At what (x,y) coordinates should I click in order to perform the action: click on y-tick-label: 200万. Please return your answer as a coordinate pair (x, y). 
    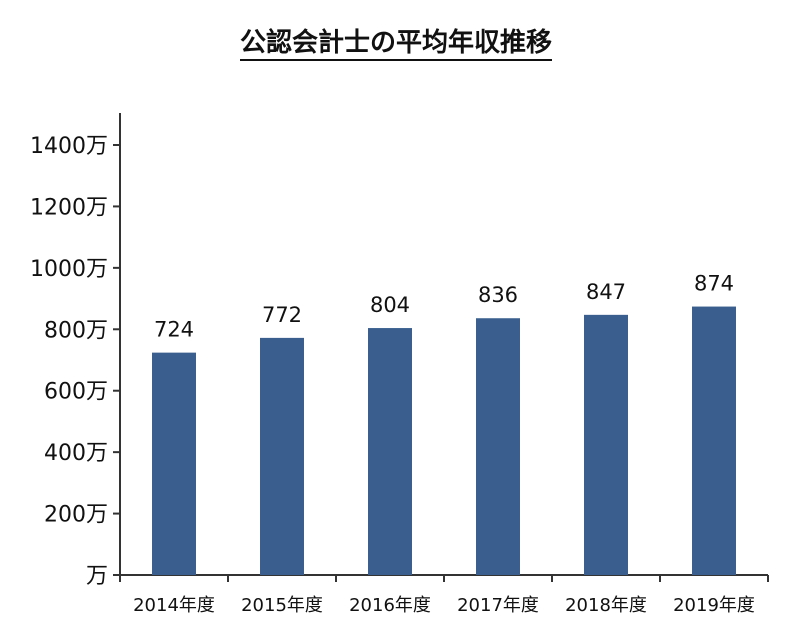
    Looking at the image, I should click on (76, 515).